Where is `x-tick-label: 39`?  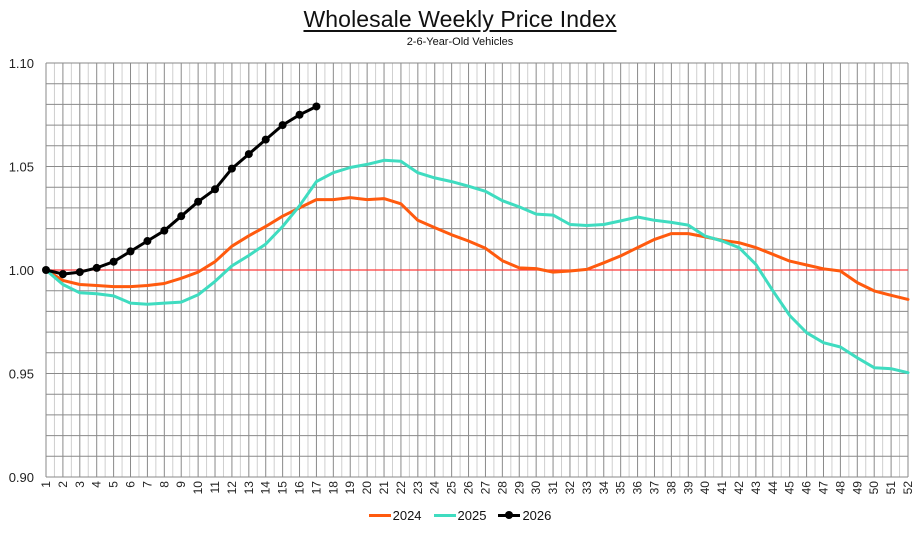 x-tick-label: 39 is located at coordinates (688, 488).